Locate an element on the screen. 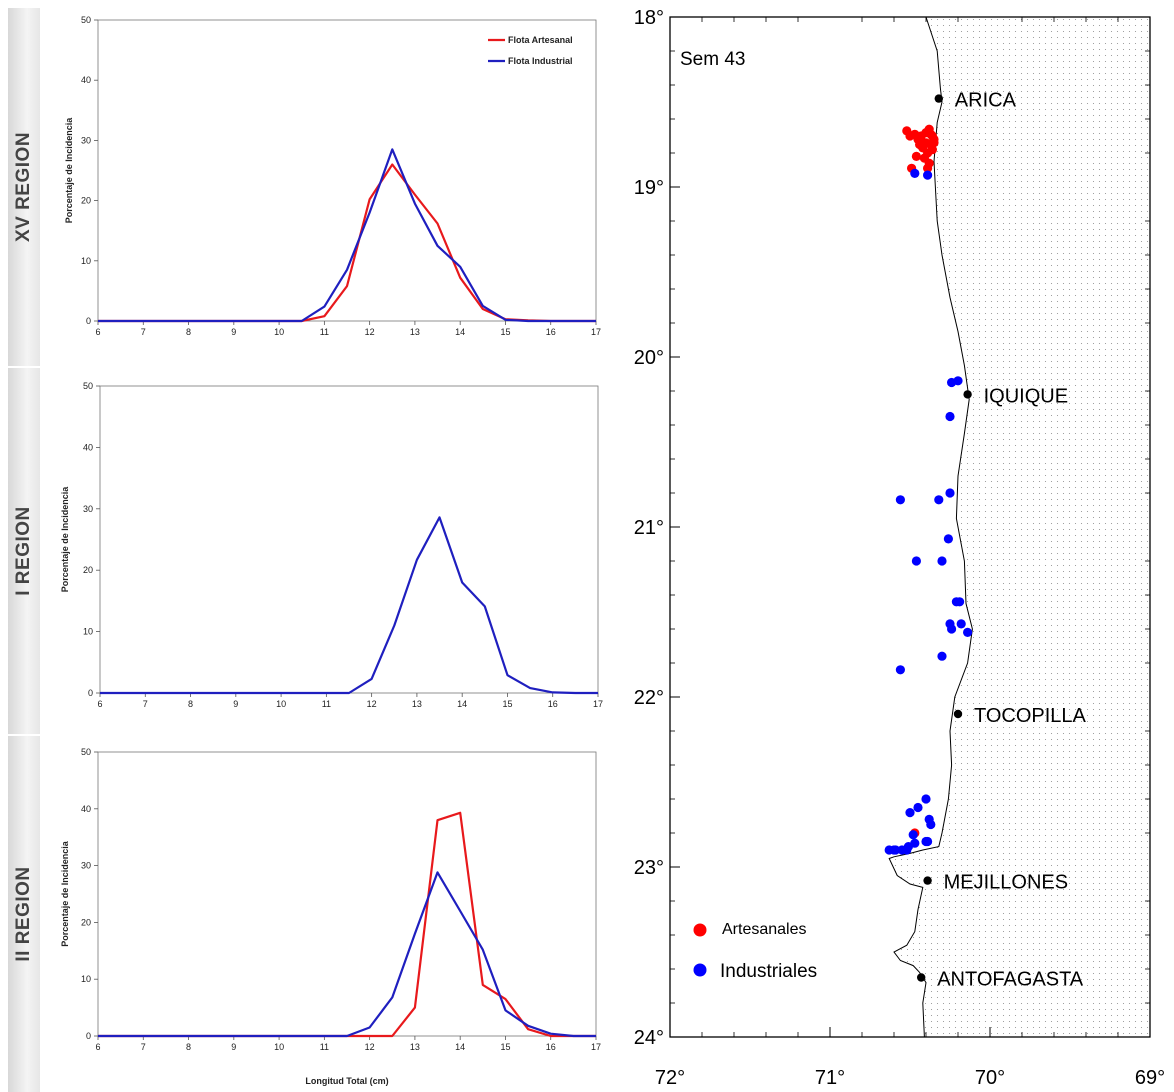 The width and height of the screenshot is (1174, 1092). points-artesanales is located at coordinates (920, 481).